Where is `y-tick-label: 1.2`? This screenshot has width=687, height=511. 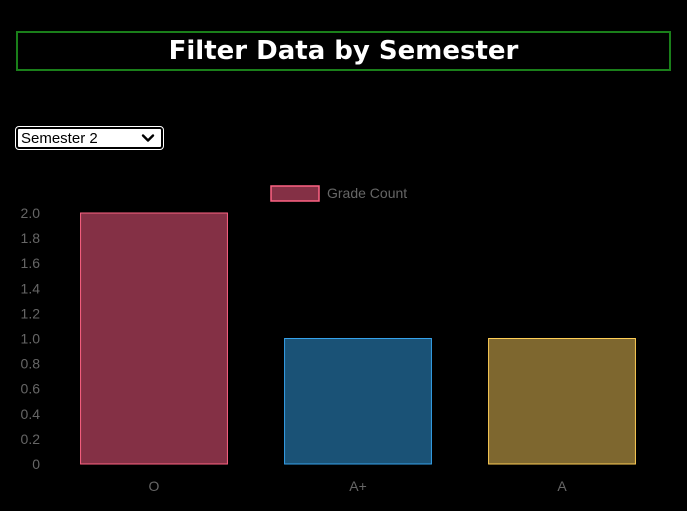
y-tick-label: 1.2 is located at coordinates (31, 313).